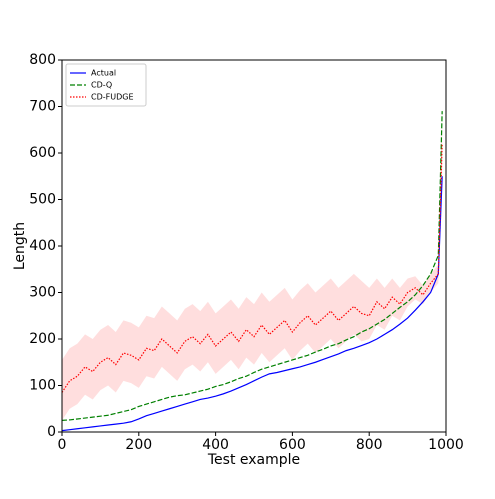  What do you see at coordinates (42, 339) in the screenshot?
I see `y-tick-label: 200` at bounding box center [42, 339].